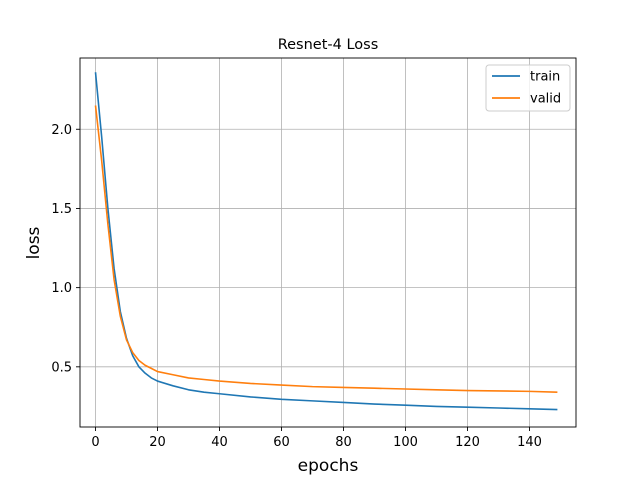 Image resolution: width=640 pixels, height=480 pixels. I want to click on y-axis-label: loss, so click(34, 242).